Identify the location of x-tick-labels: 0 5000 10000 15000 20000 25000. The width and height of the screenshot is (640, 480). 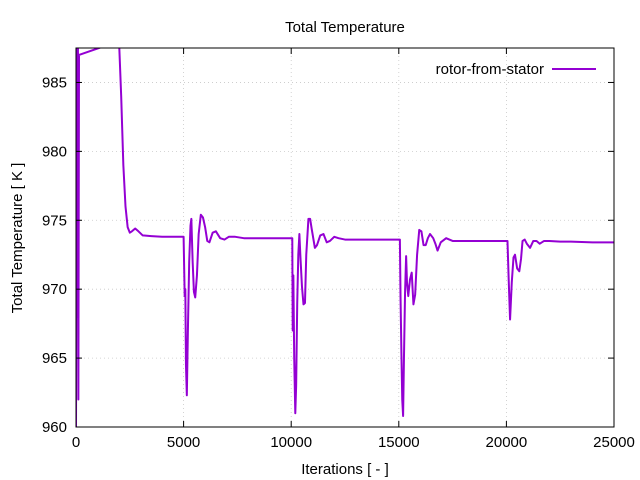
(353, 442).